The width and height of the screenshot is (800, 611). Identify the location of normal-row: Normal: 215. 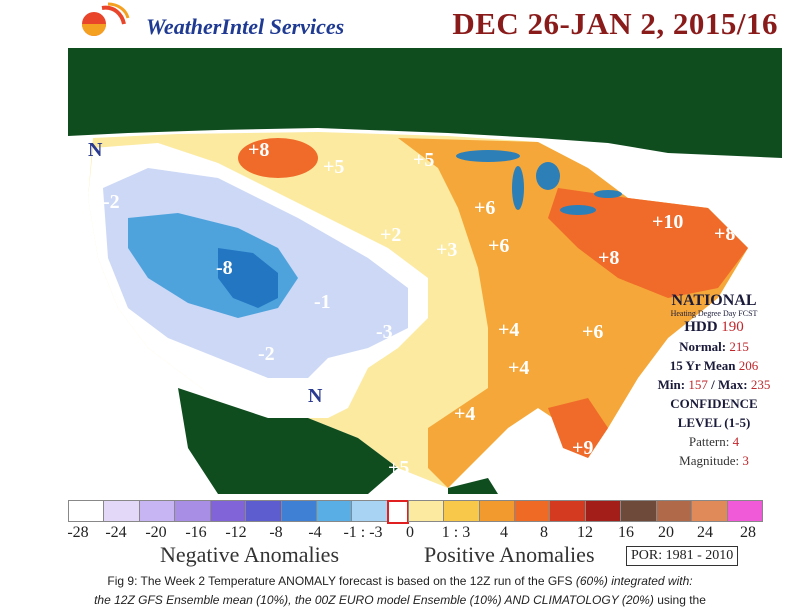
(714, 346).